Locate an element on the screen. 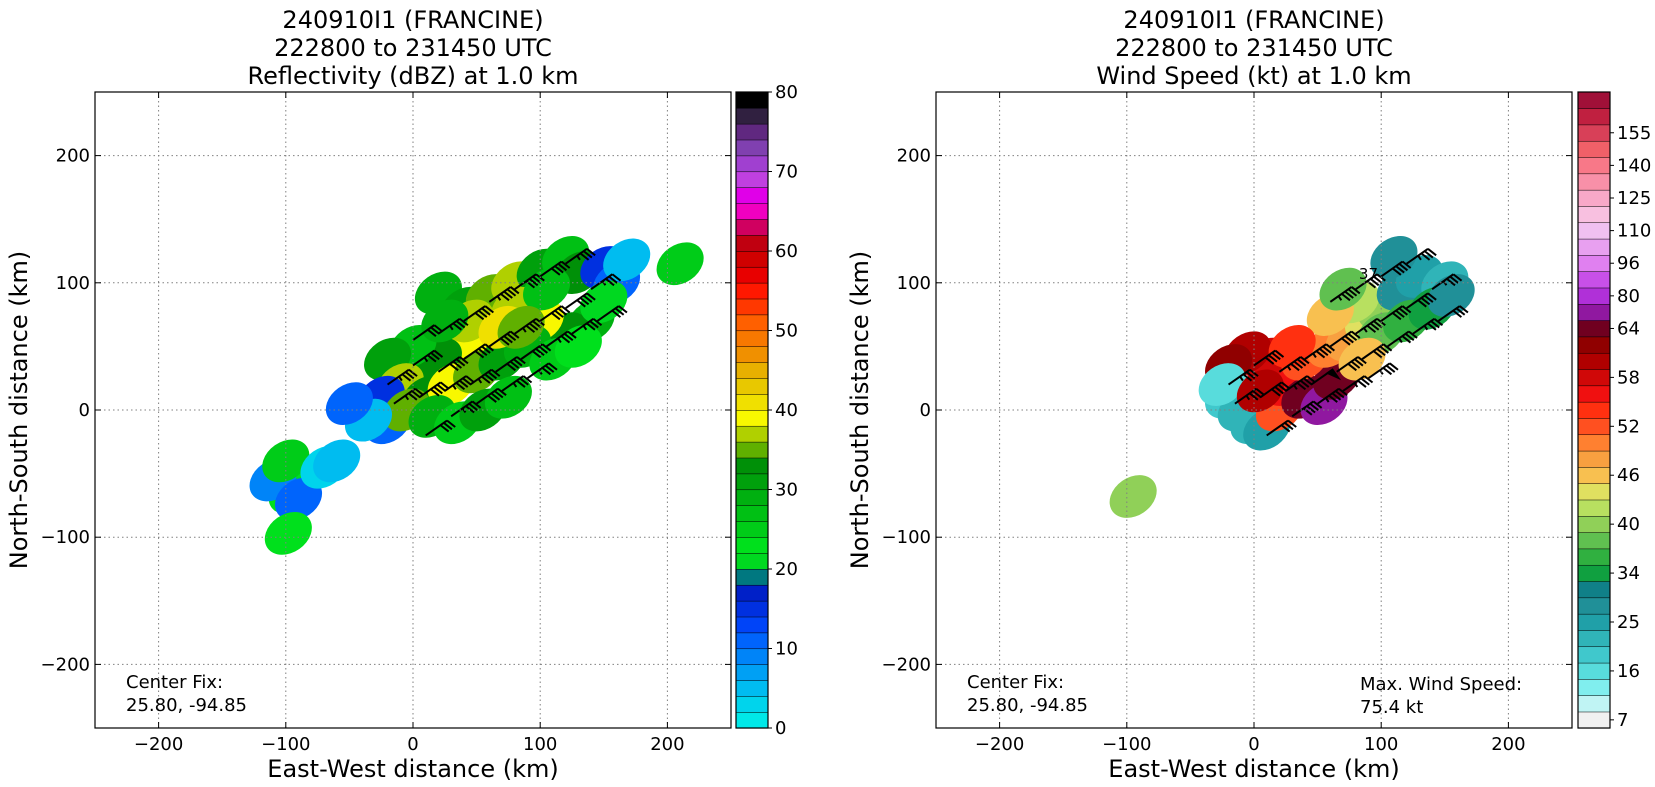 This screenshot has height=787, width=1655. colorbar-tick-label: 110 is located at coordinates (1634, 231).